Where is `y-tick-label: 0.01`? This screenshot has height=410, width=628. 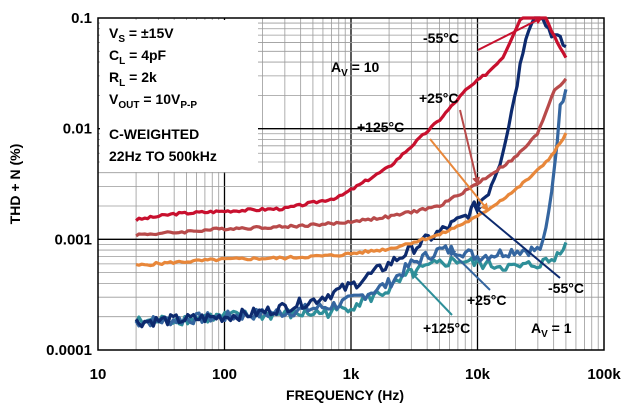 y-tick-label: 0.01 is located at coordinates (77, 129).